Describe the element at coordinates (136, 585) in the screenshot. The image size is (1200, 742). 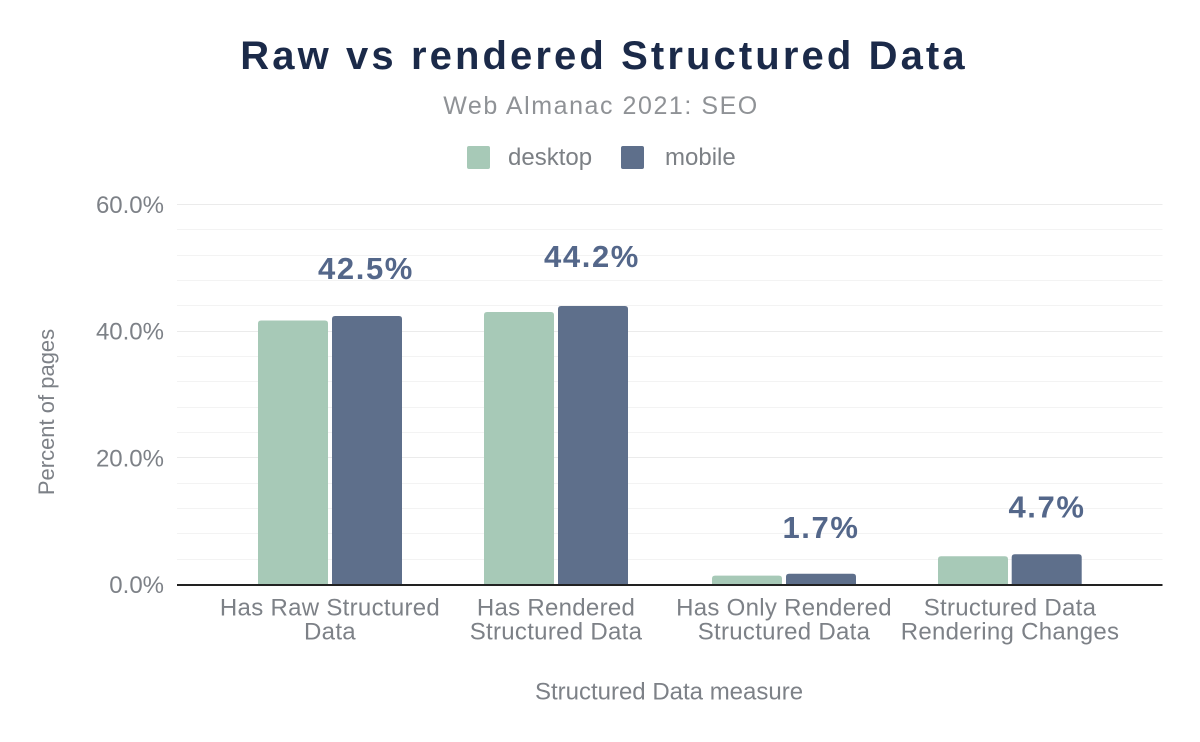
I see `svg-text: 0.0%` at that location.